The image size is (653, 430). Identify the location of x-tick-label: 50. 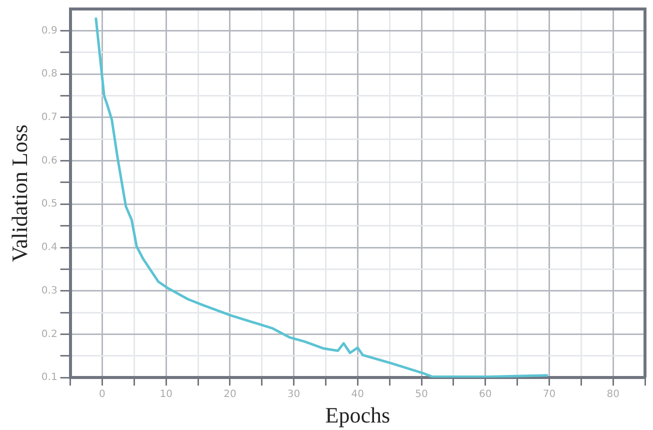
(421, 394).